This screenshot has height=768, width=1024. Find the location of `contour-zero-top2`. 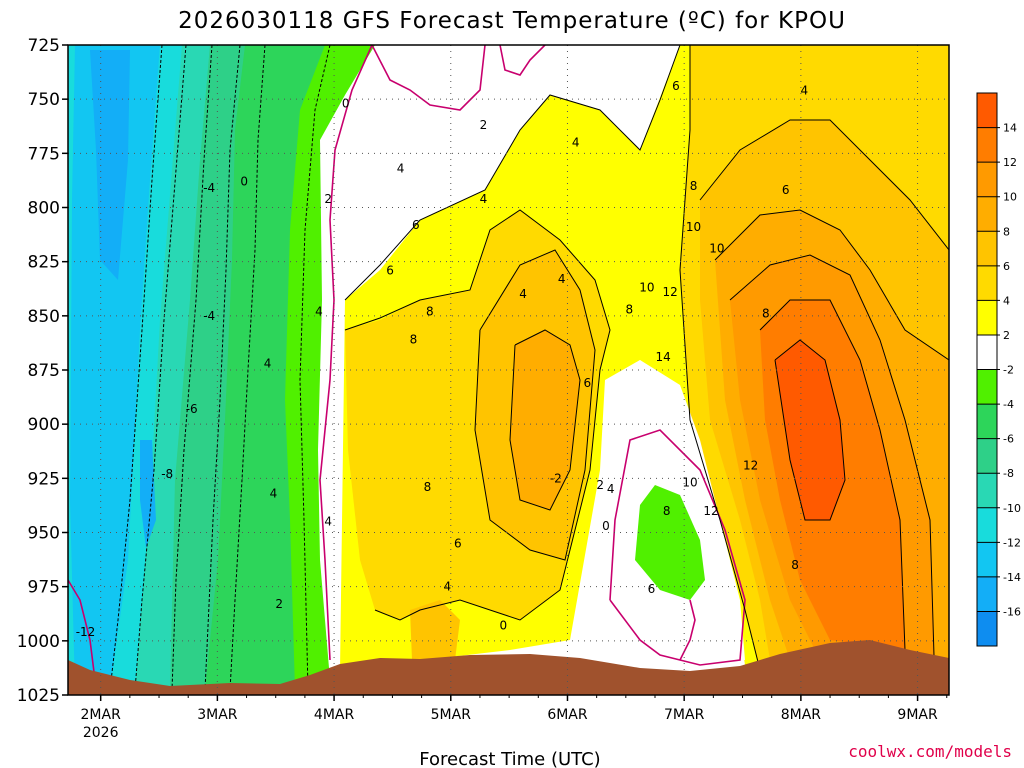

contour-zero-top2 is located at coordinates (522, 60).